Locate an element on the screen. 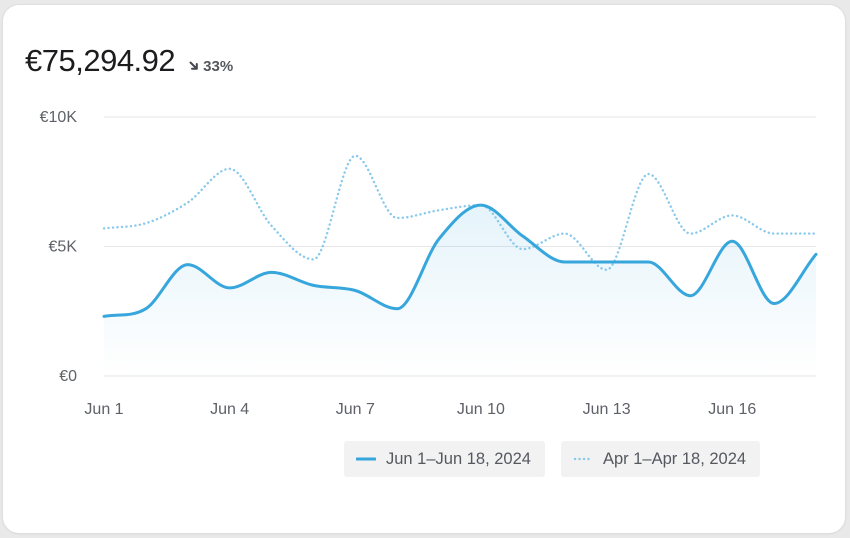  dotted-line-swatch is located at coordinates (583, 459).